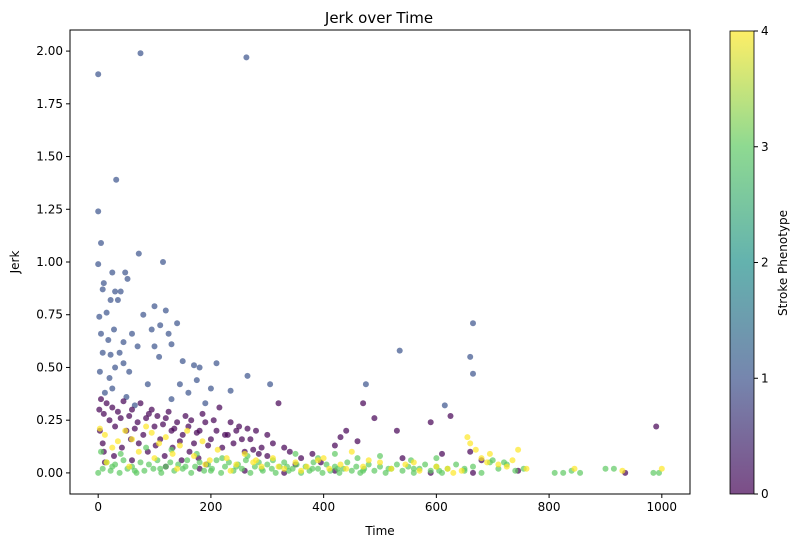 The image size is (800, 547). What do you see at coordinates (49, 367) in the screenshot?
I see `y-tick-label: 0.50` at bounding box center [49, 367].